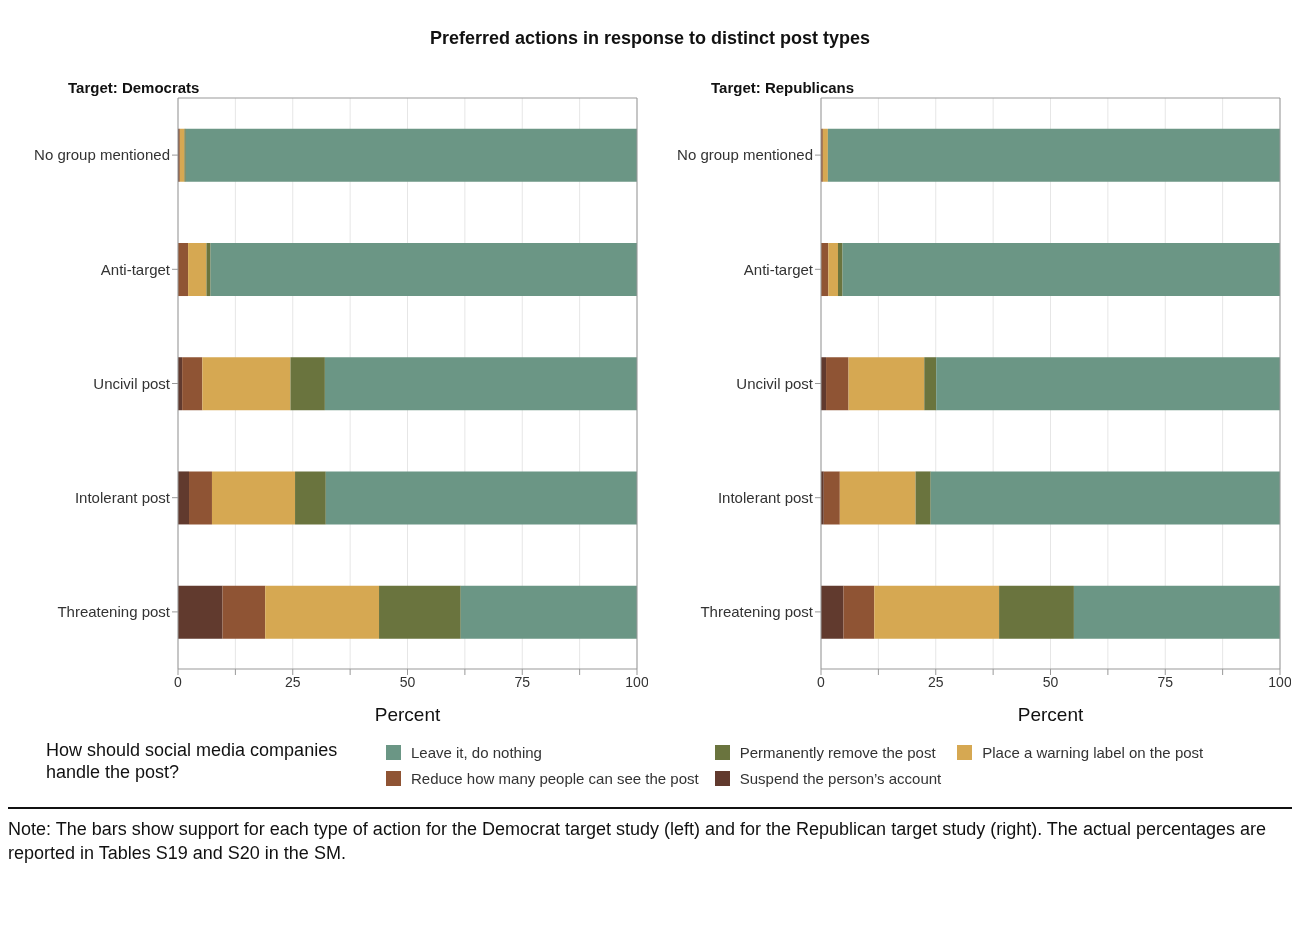 The width and height of the screenshot is (1300, 926). What do you see at coordinates (650, 38) in the screenshot?
I see `chart-title: Preferred actions in response to distinct post types` at bounding box center [650, 38].